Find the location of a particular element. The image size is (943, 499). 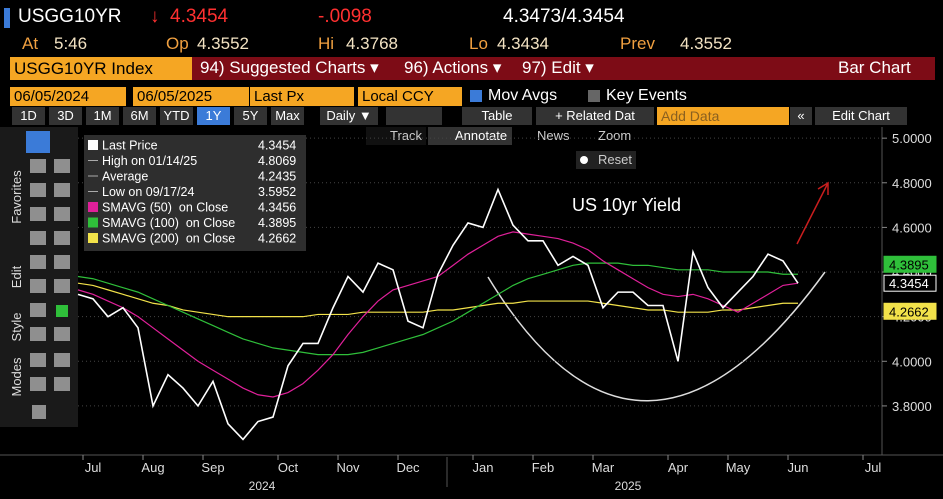

legend-label: High on 01/14/25 is located at coordinates (149, 161).